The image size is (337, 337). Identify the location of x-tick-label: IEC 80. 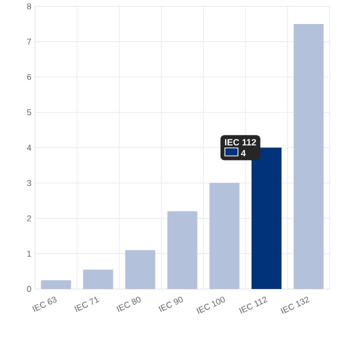
(128, 304).